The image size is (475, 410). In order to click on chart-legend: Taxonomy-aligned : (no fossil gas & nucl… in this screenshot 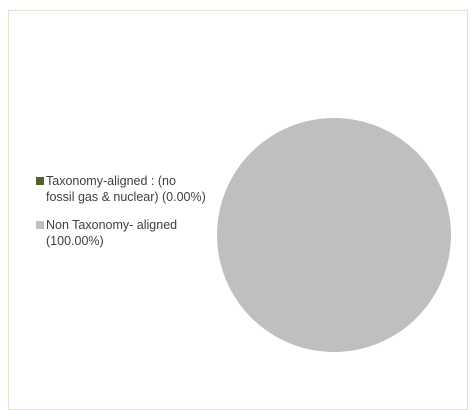, I will do `click(121, 217)`.